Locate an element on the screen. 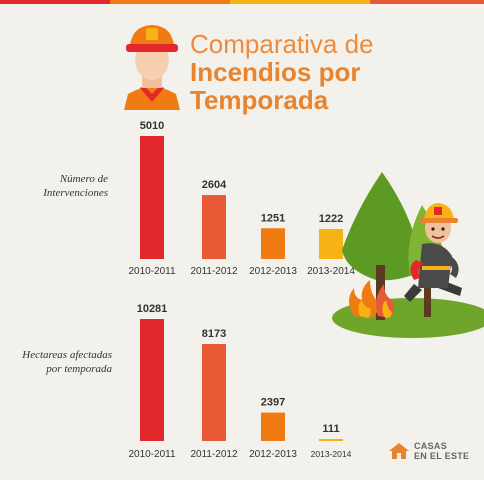 This screenshot has height=480, width=484. chart1-value-label: 1251 is located at coordinates (273, 218).